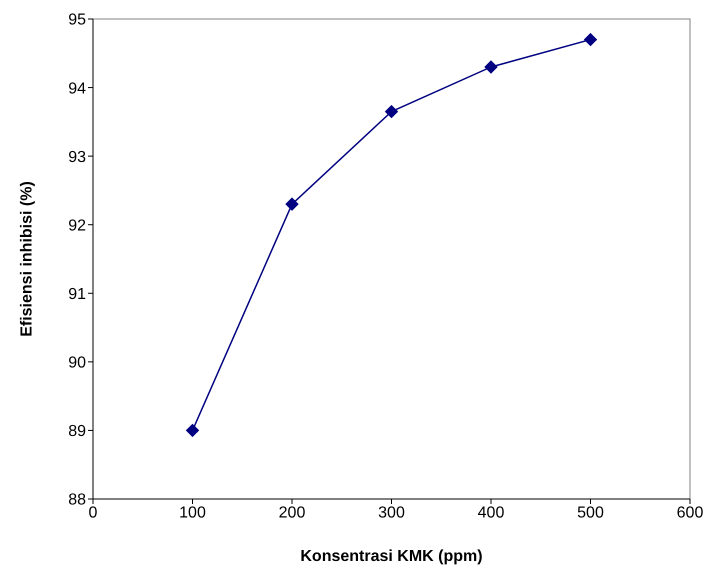  What do you see at coordinates (590, 513) in the screenshot?
I see `x-tick-label: 500` at bounding box center [590, 513].